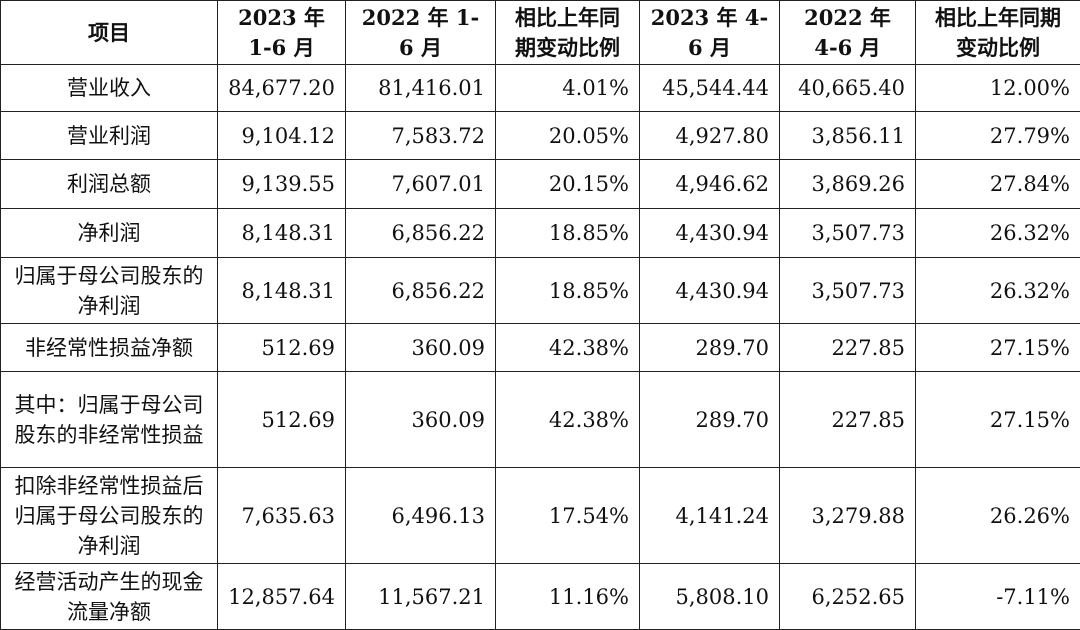 The width and height of the screenshot is (1080, 630). I want to click on header-item: 项目, so click(109, 33).